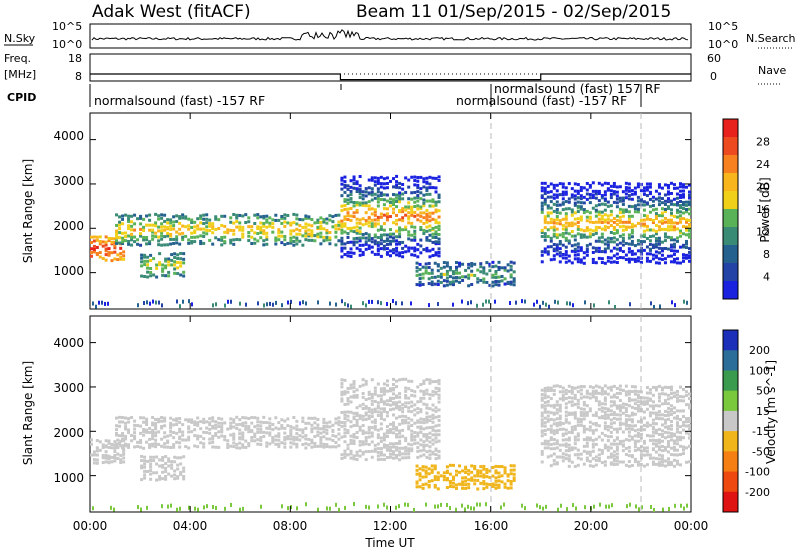 The width and height of the screenshot is (800, 554). What do you see at coordinates (390, 36) in the screenshot?
I see `noise-panel-frame` at bounding box center [390, 36].